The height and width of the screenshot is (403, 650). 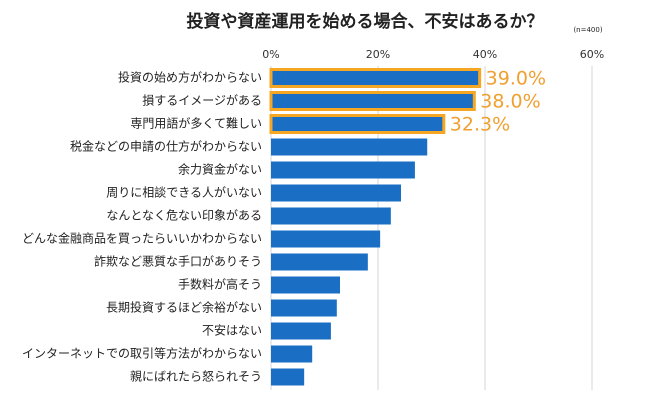 What do you see at coordinates (178, 261) in the screenshot?
I see `y-tick-label: 詐欺など悪質な手口がありそう` at bounding box center [178, 261].